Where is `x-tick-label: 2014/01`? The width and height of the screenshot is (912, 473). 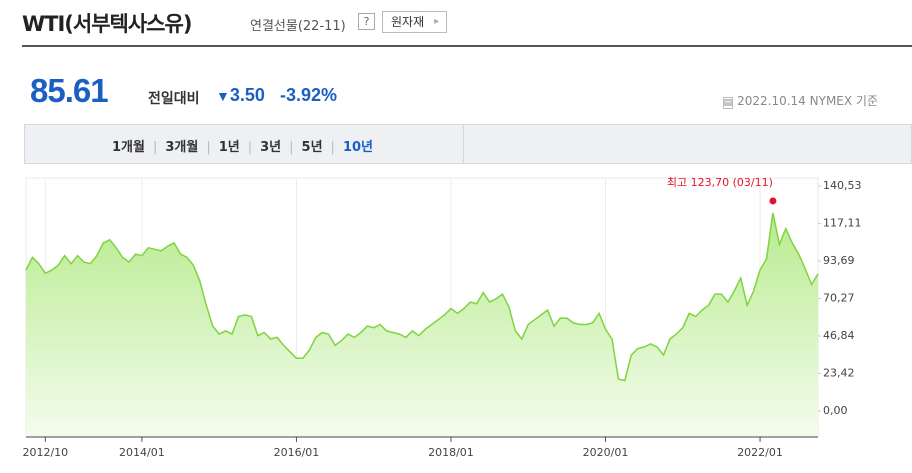 x-tick-label: 2014/01 is located at coordinates (142, 452).